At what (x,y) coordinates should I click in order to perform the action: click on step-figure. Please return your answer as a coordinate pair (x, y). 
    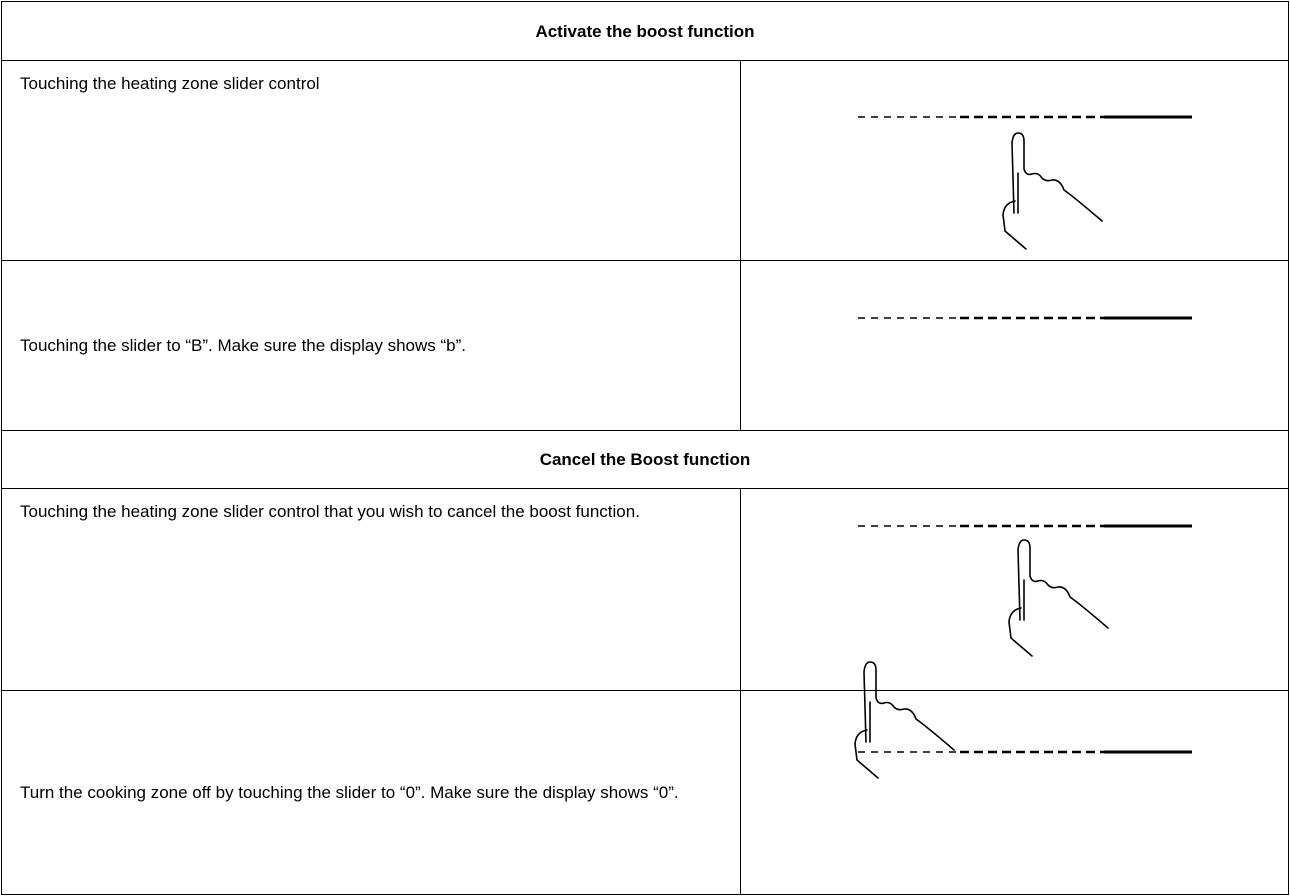
    Looking at the image, I should click on (1014, 792).